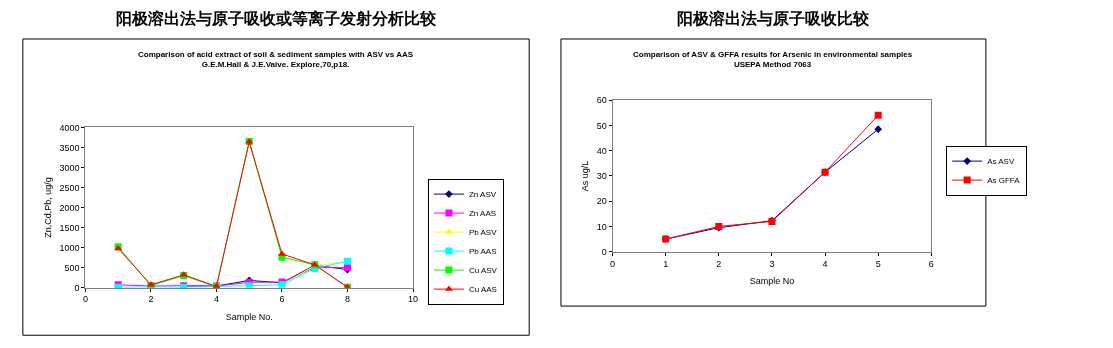 This screenshot has width=1113, height=348. Describe the element at coordinates (69, 247) in the screenshot. I see `y-tick-label: 1000` at that location.